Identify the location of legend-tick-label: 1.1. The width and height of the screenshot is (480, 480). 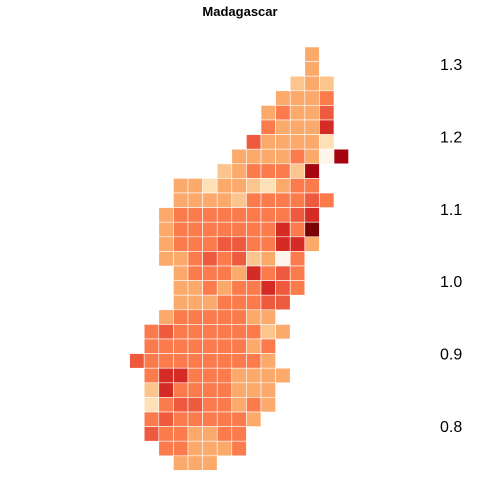
(451, 210).